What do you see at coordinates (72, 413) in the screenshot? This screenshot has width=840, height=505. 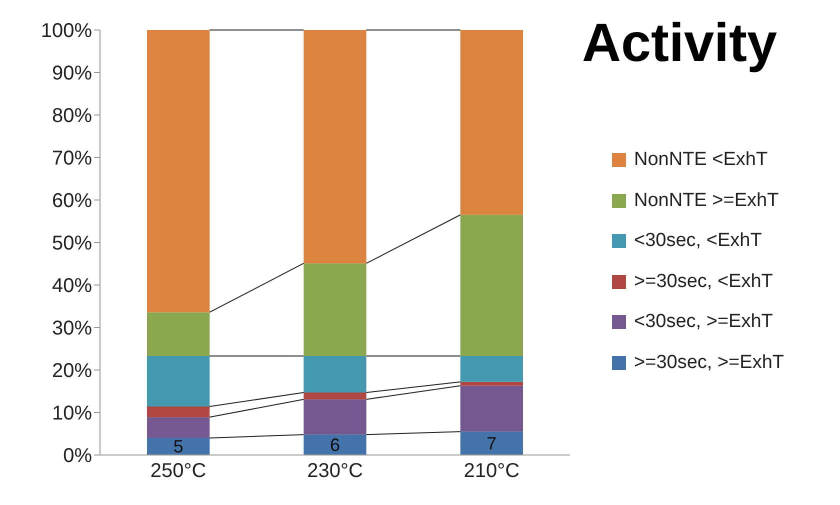 I see `y-tick-label: 10%` at bounding box center [72, 413].